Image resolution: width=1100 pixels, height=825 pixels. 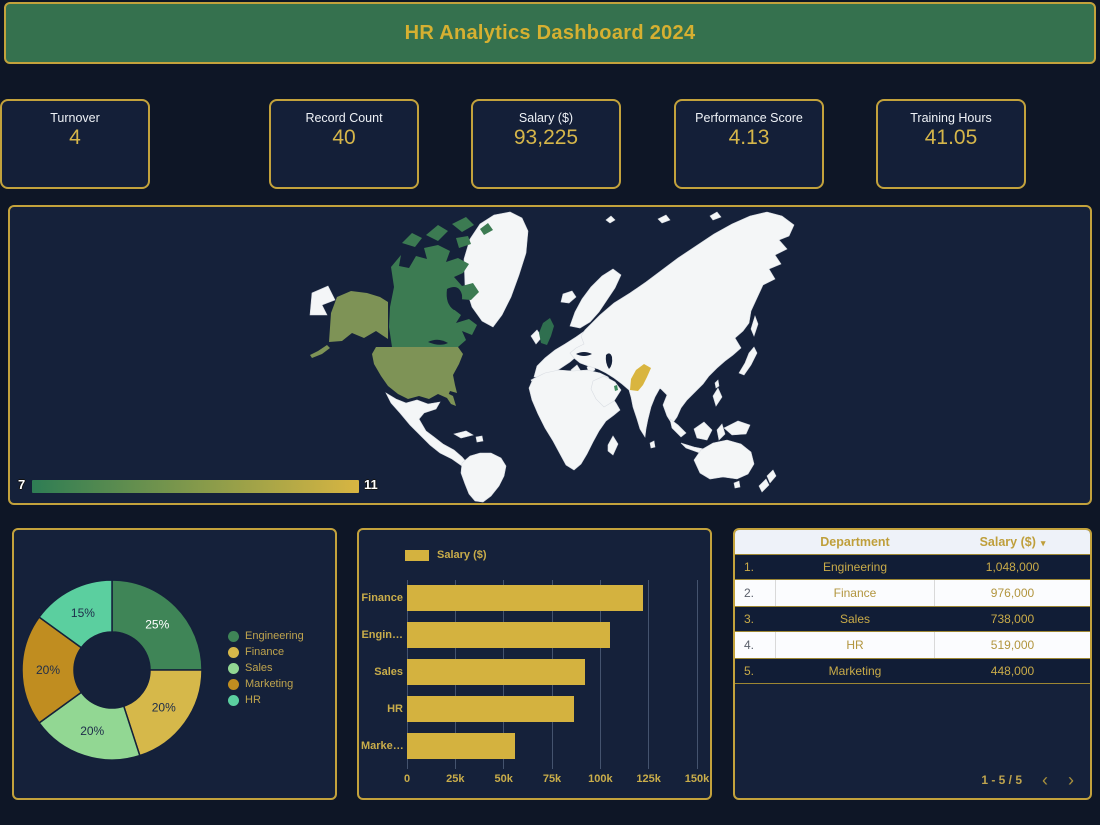 I want to click on salary-cell: 448,000, so click(x=1012, y=671).